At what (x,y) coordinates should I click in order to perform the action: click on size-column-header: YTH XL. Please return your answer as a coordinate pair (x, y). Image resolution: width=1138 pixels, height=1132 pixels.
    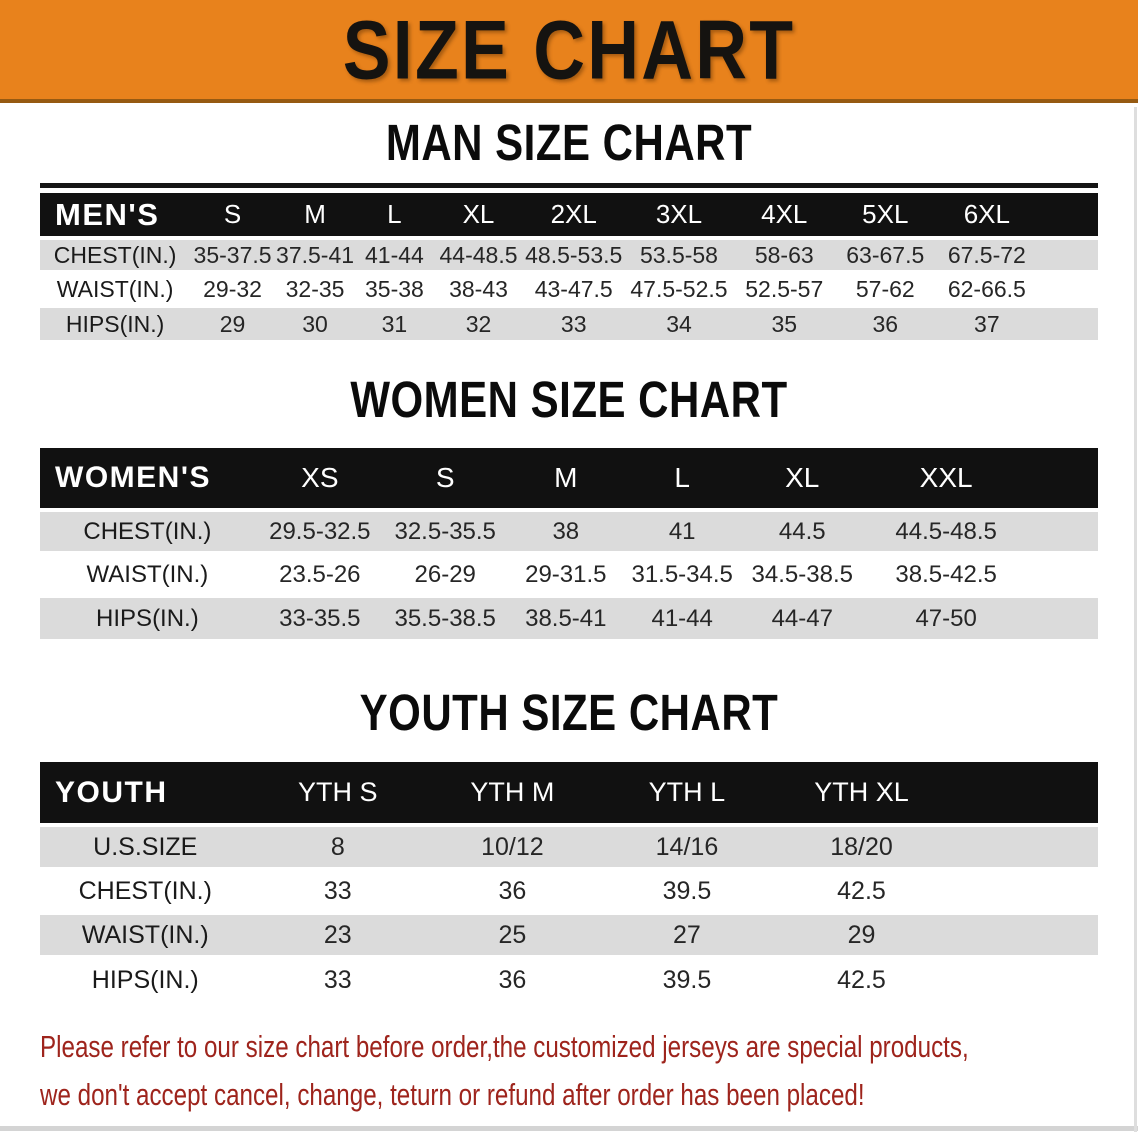
    Looking at the image, I should click on (861, 793).